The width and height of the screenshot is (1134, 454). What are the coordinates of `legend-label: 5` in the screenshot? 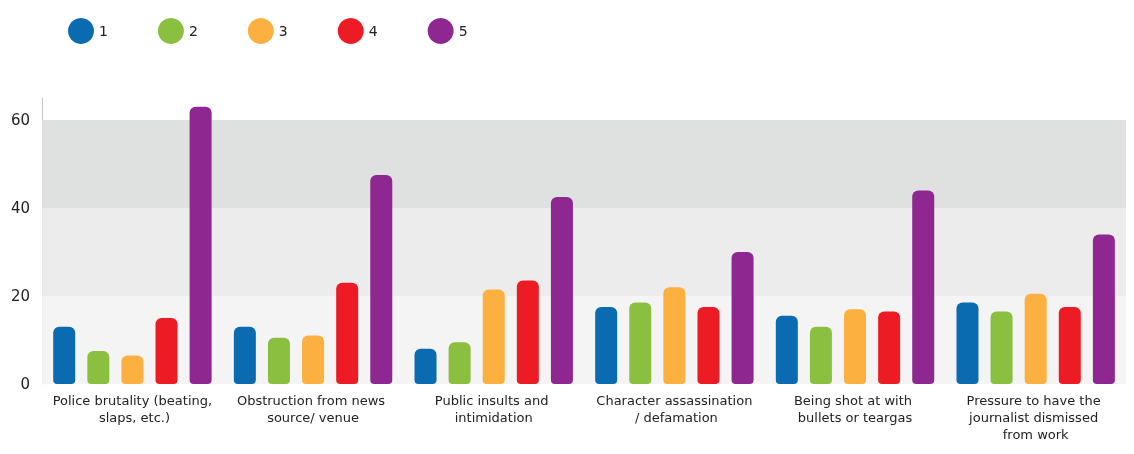 It's located at (463, 31).